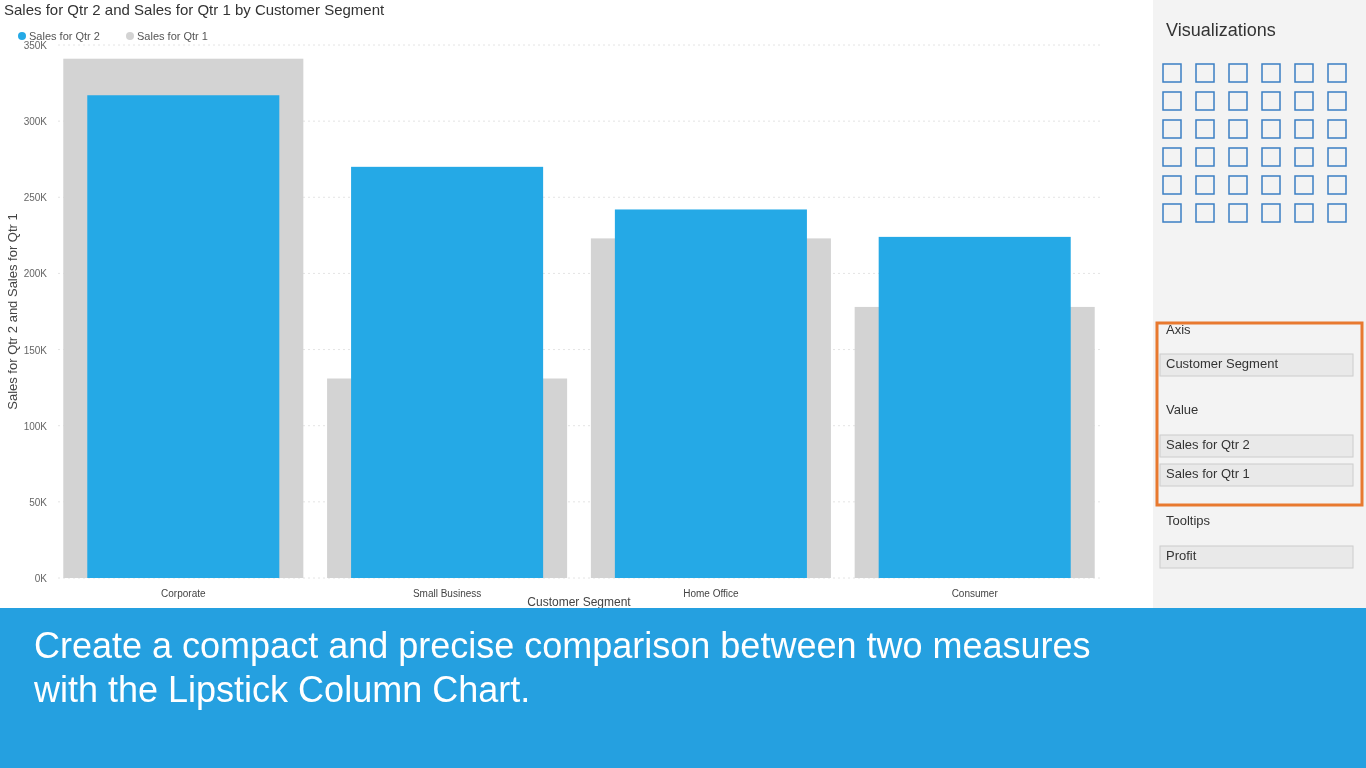  Describe the element at coordinates (1221, 30) in the screenshot. I see `text: Visualizations` at that location.